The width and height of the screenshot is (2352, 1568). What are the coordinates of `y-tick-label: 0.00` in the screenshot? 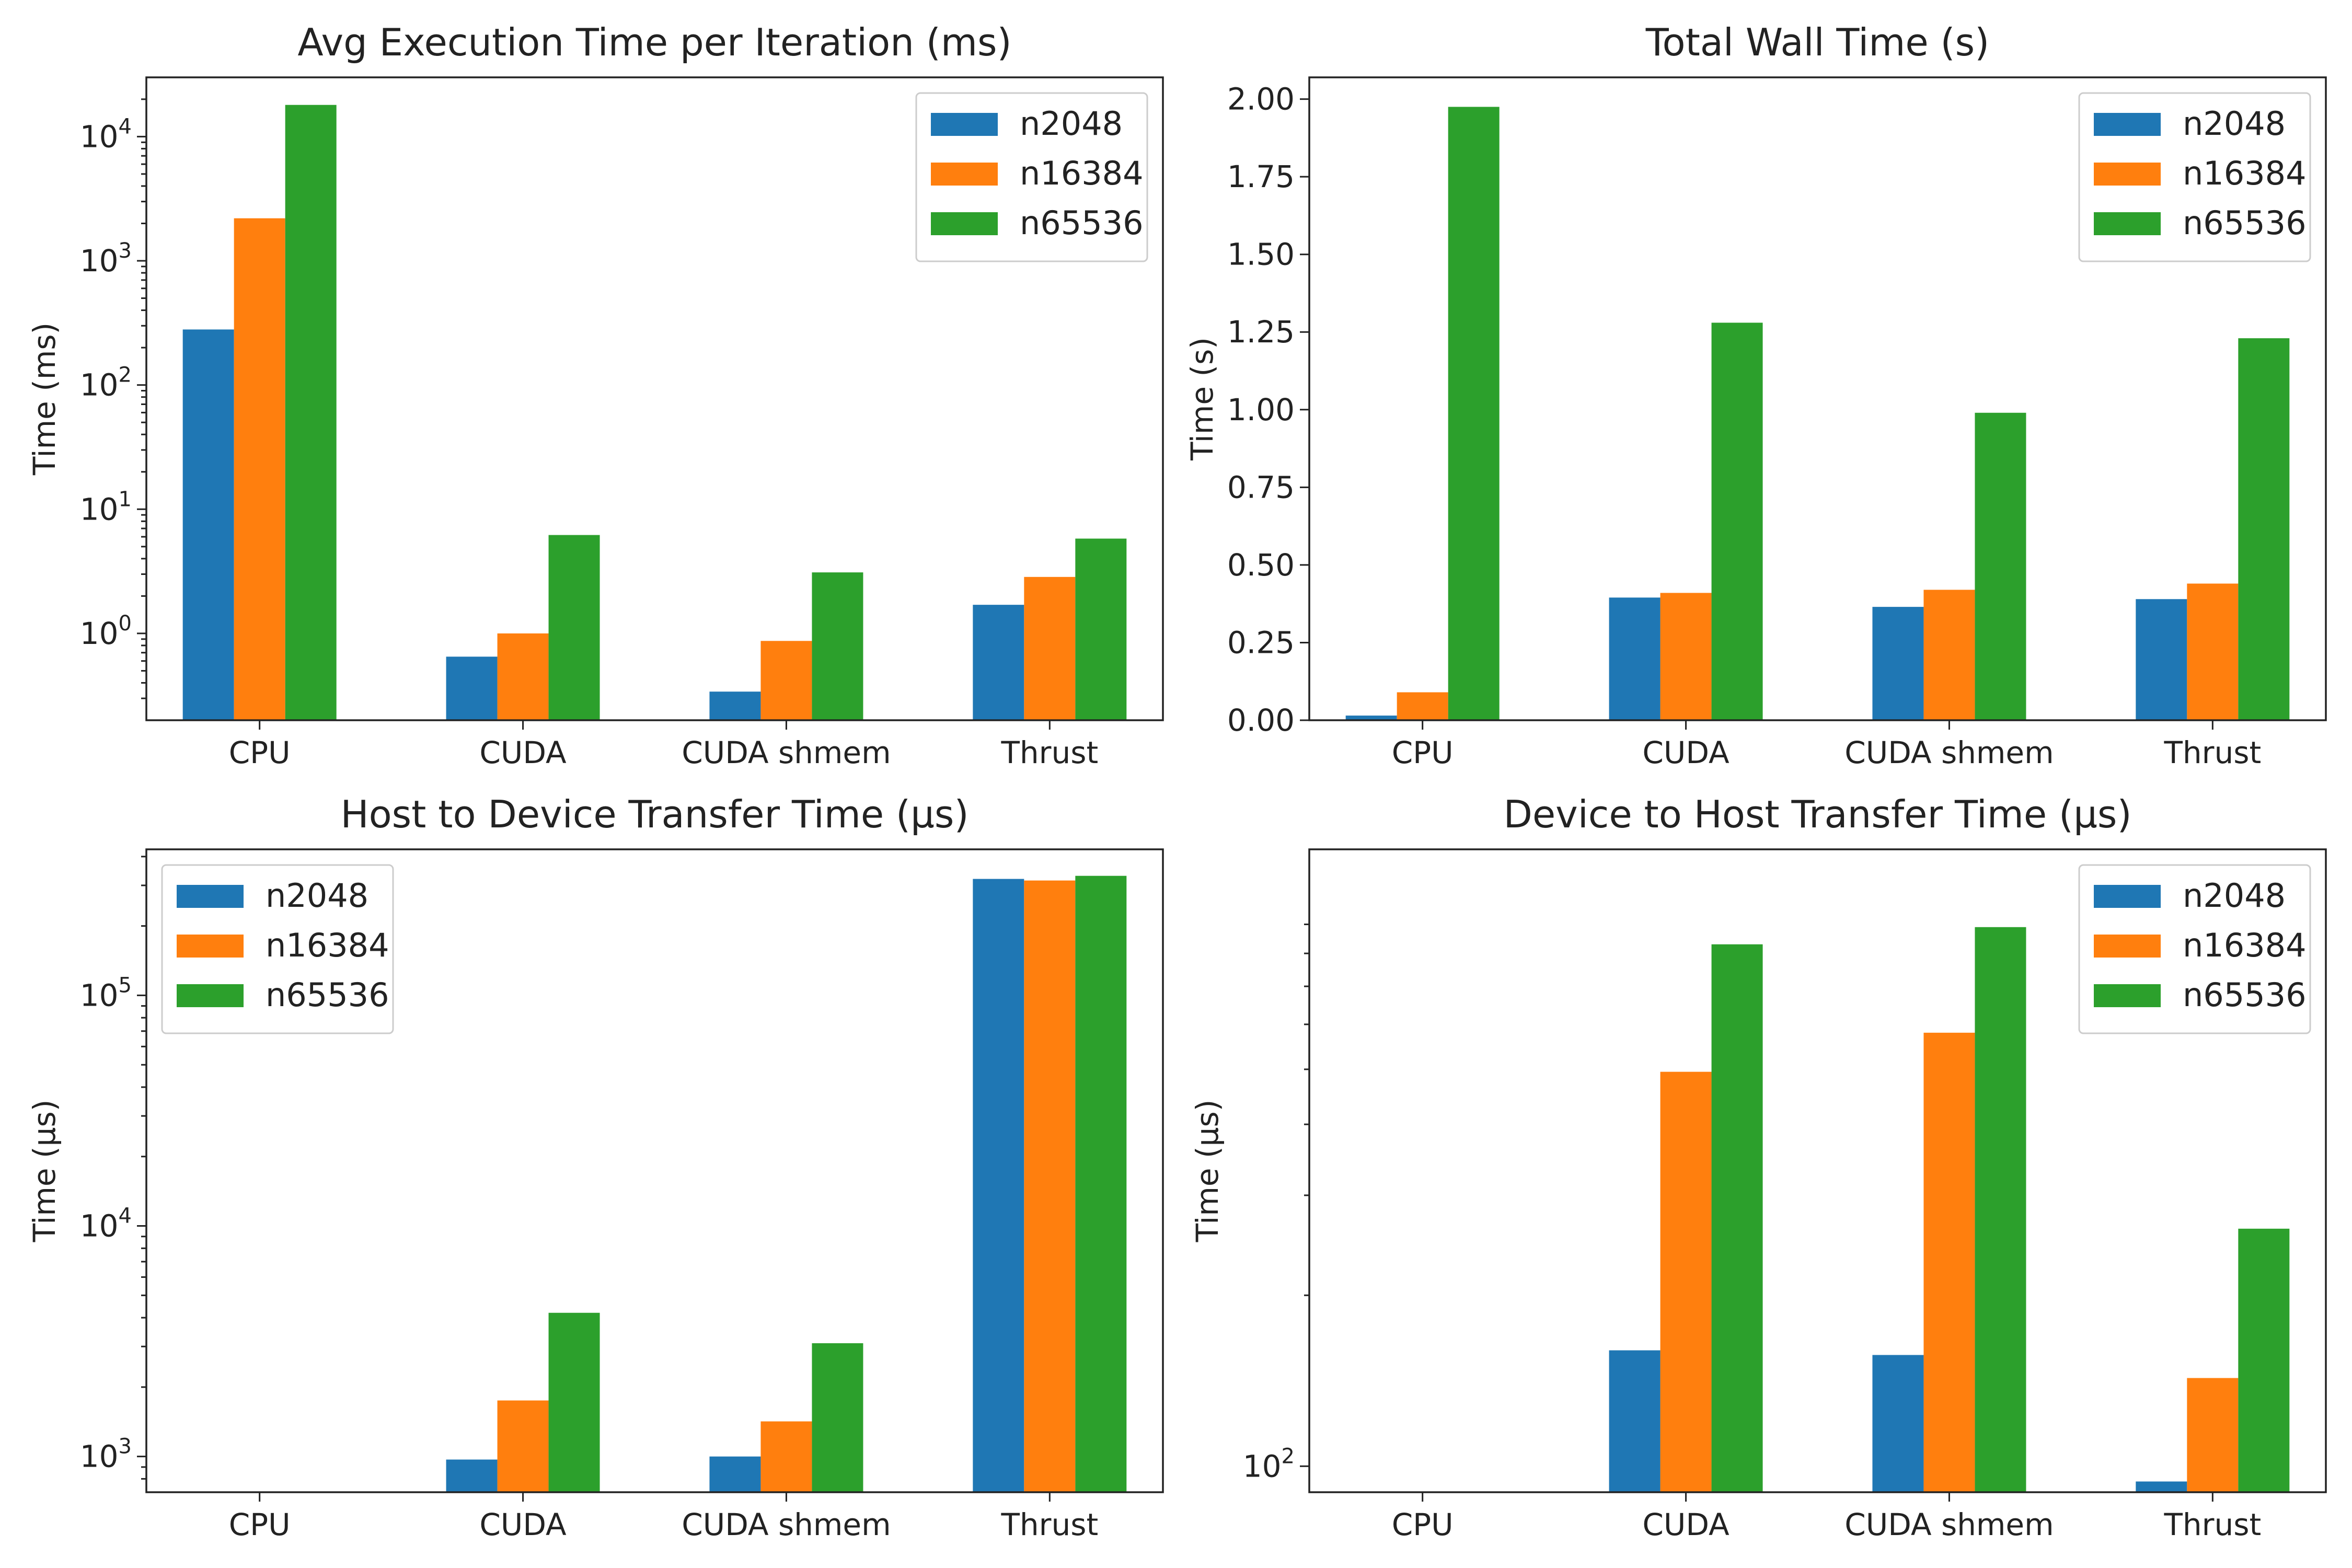 It's located at (1261, 720).